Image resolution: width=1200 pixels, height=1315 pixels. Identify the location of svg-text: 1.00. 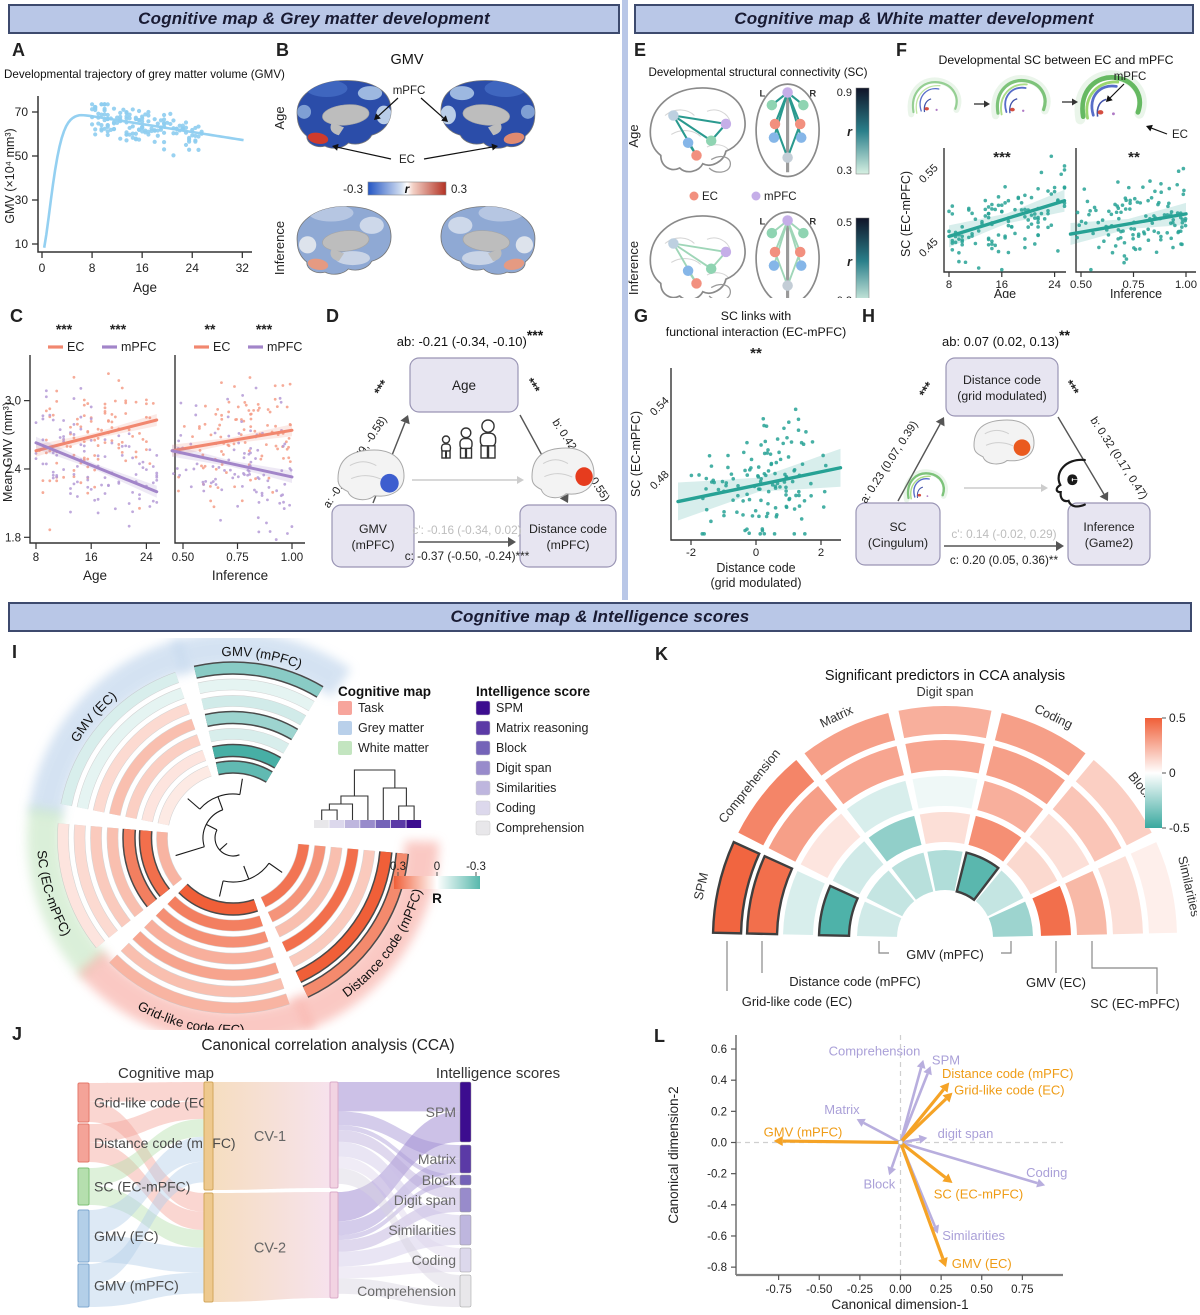
(292, 558).